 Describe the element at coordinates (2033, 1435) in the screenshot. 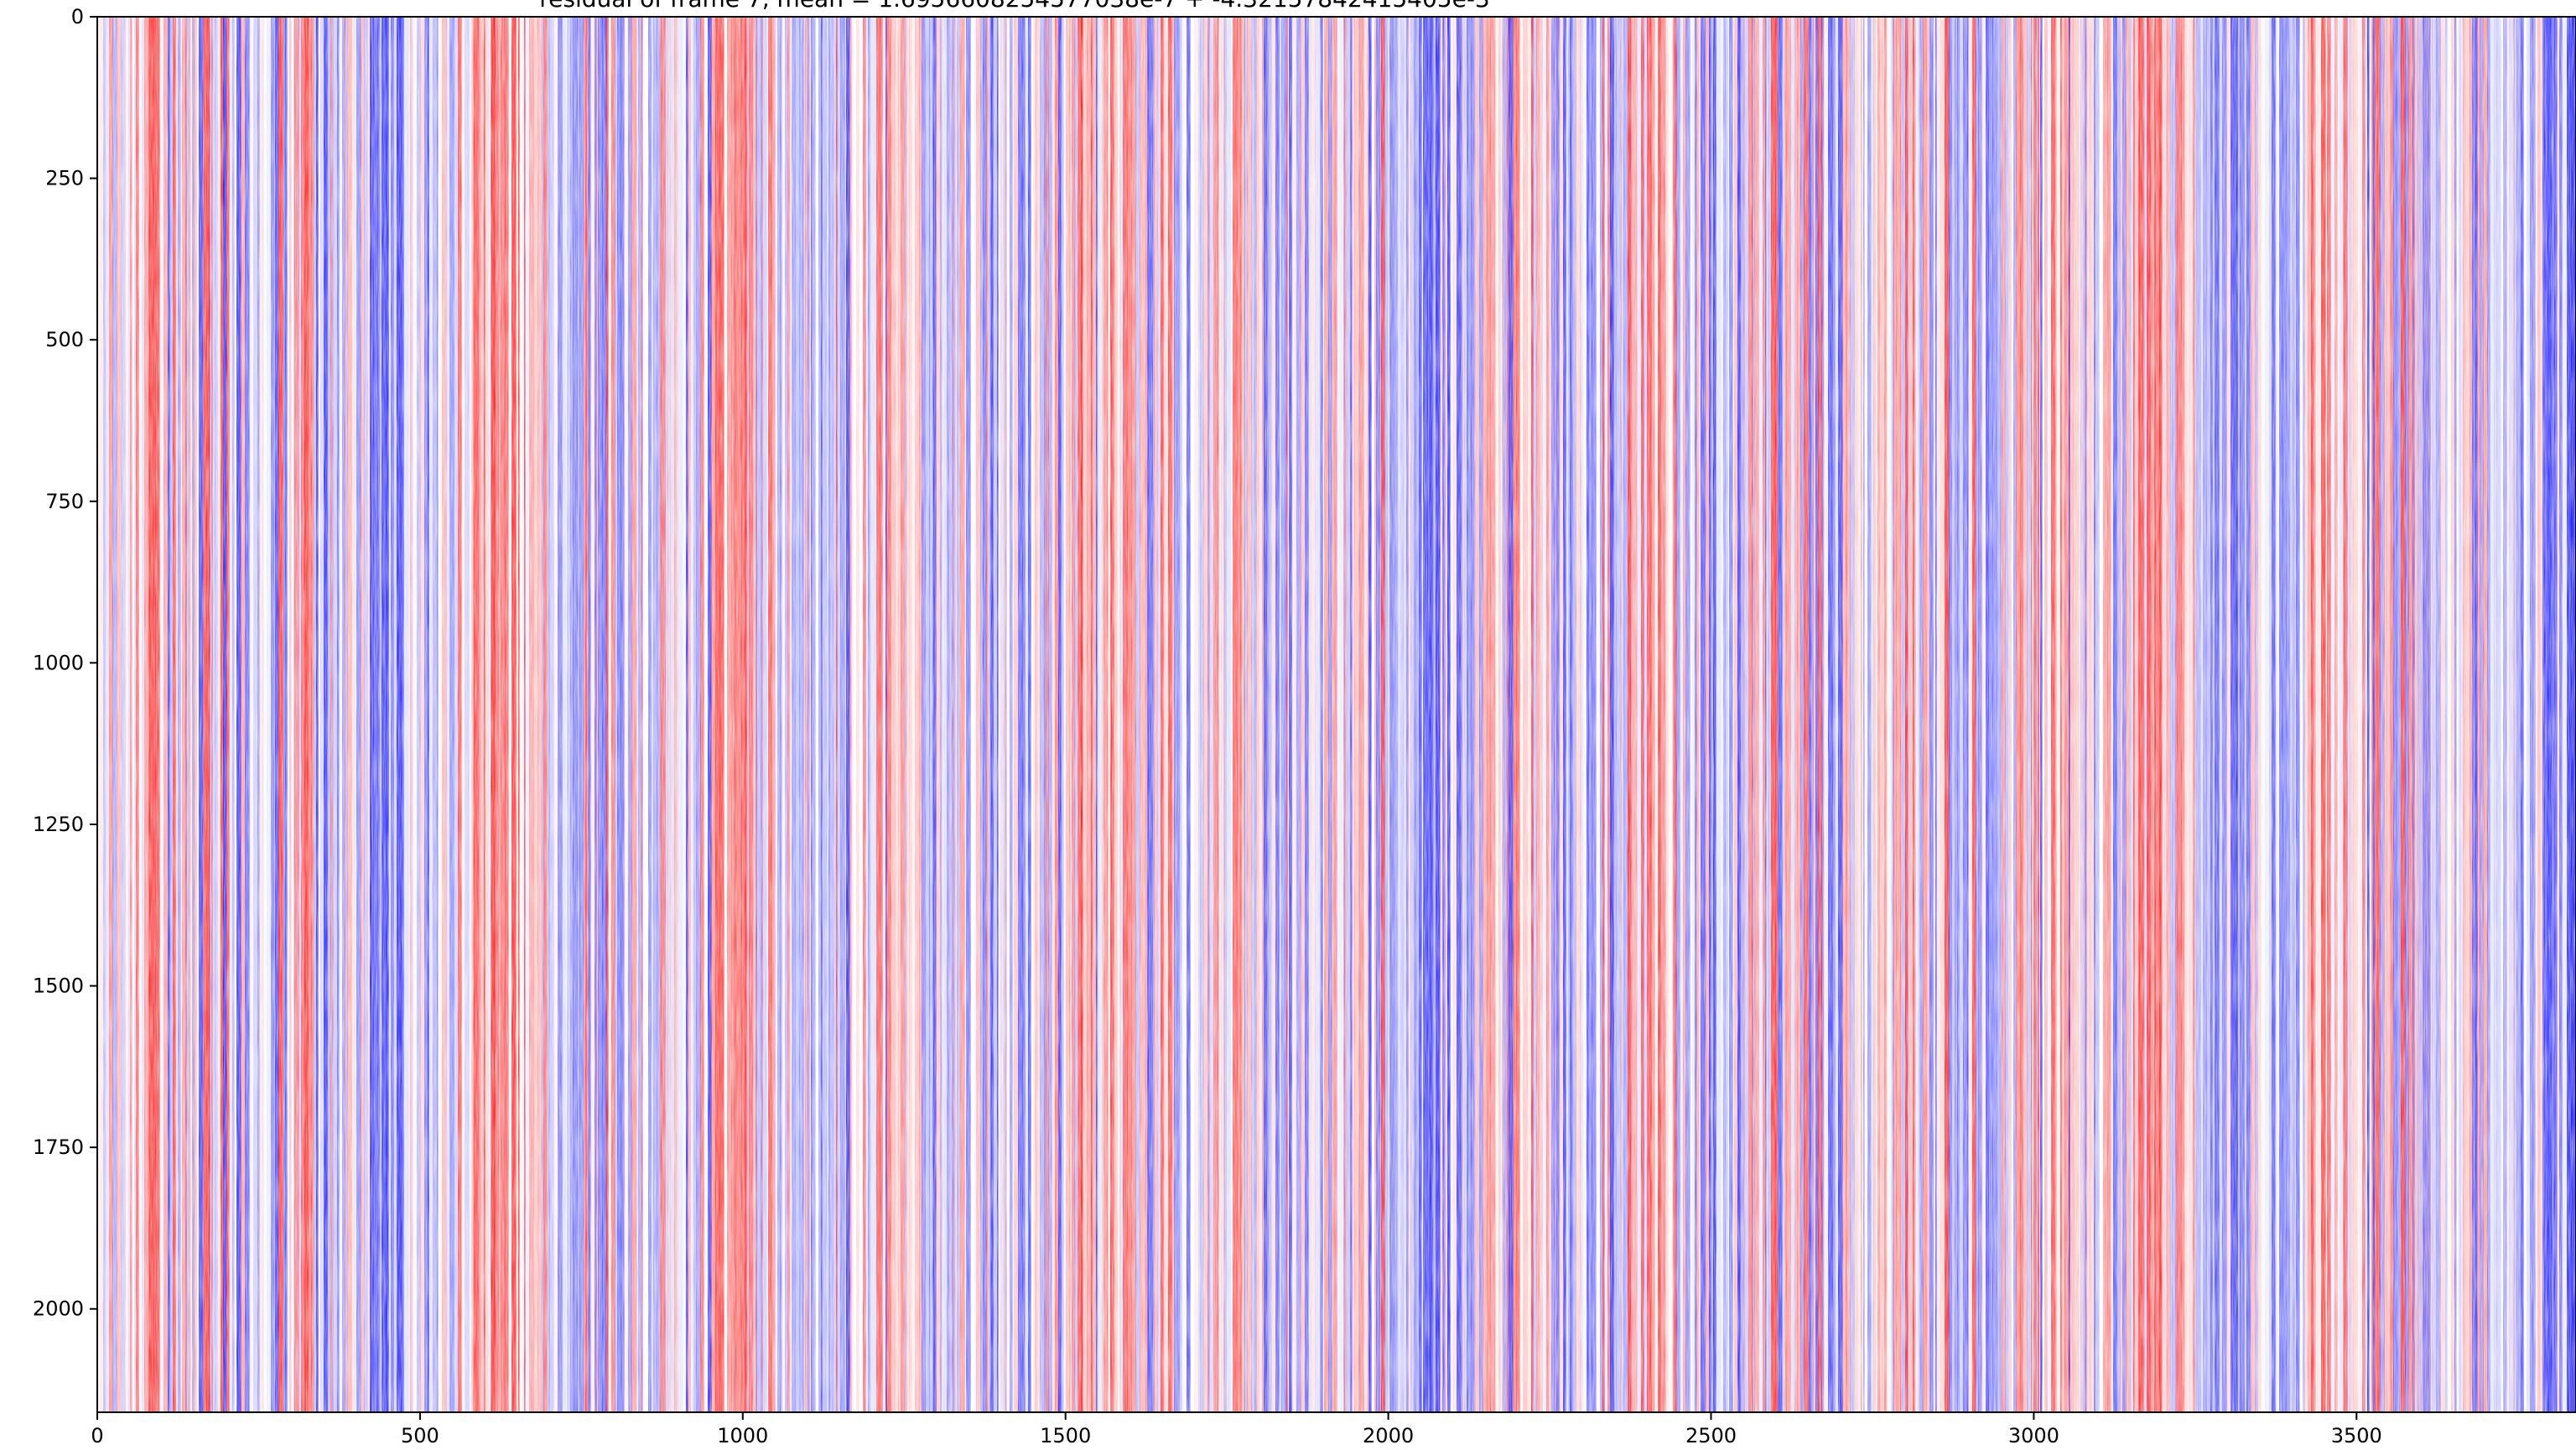

I see `x-tick-label: 3000` at that location.